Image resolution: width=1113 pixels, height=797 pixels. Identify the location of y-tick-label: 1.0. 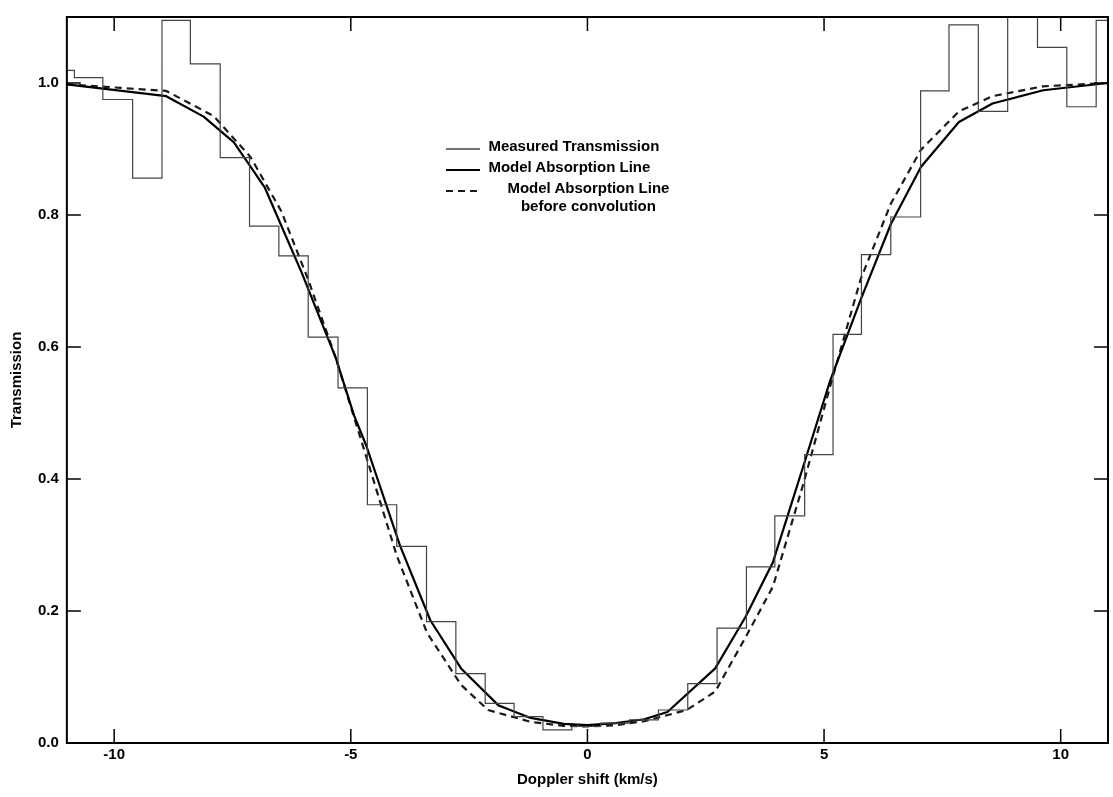
(48, 82).